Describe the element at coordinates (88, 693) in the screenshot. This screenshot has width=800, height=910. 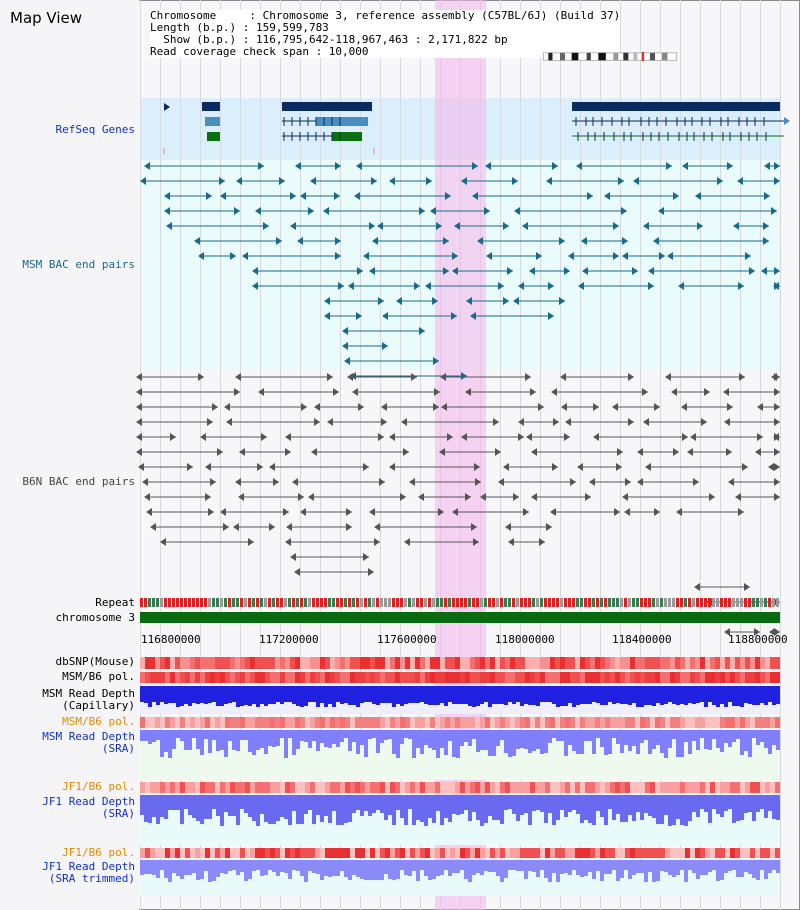
I see `track-label-msm-depth-cap: MSM Read Depth` at that location.